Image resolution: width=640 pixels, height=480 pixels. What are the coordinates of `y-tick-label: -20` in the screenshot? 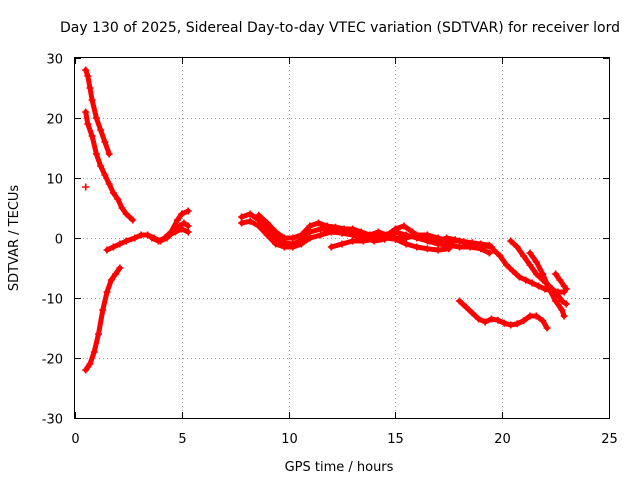 It's located at (52, 360).